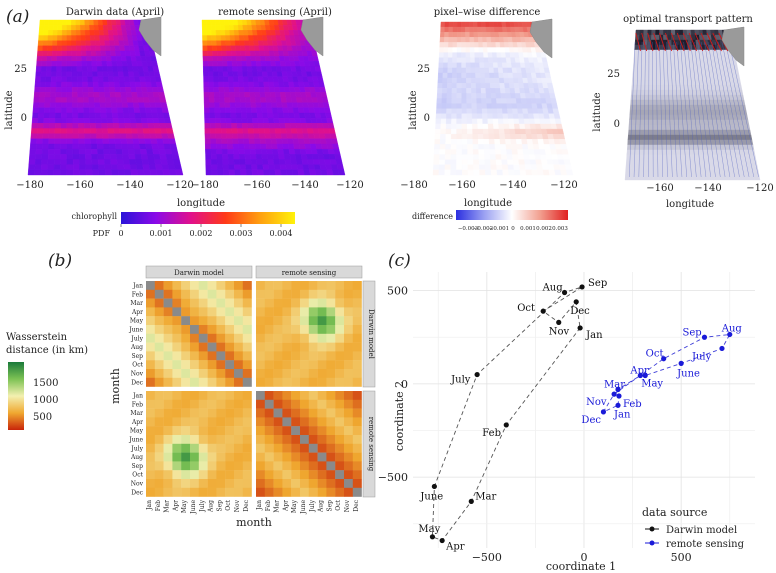  I want to click on map-raster, so click(503, 97).